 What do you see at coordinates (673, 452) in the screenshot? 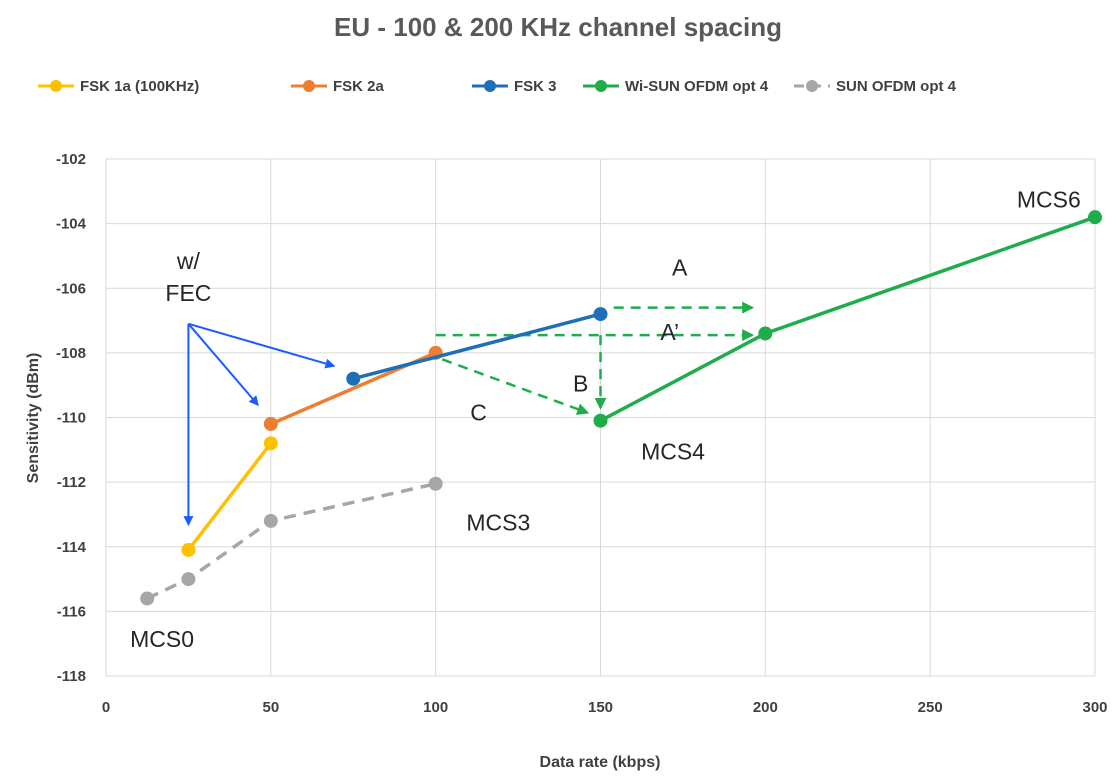
I see `annotation-label: MCS4` at bounding box center [673, 452].